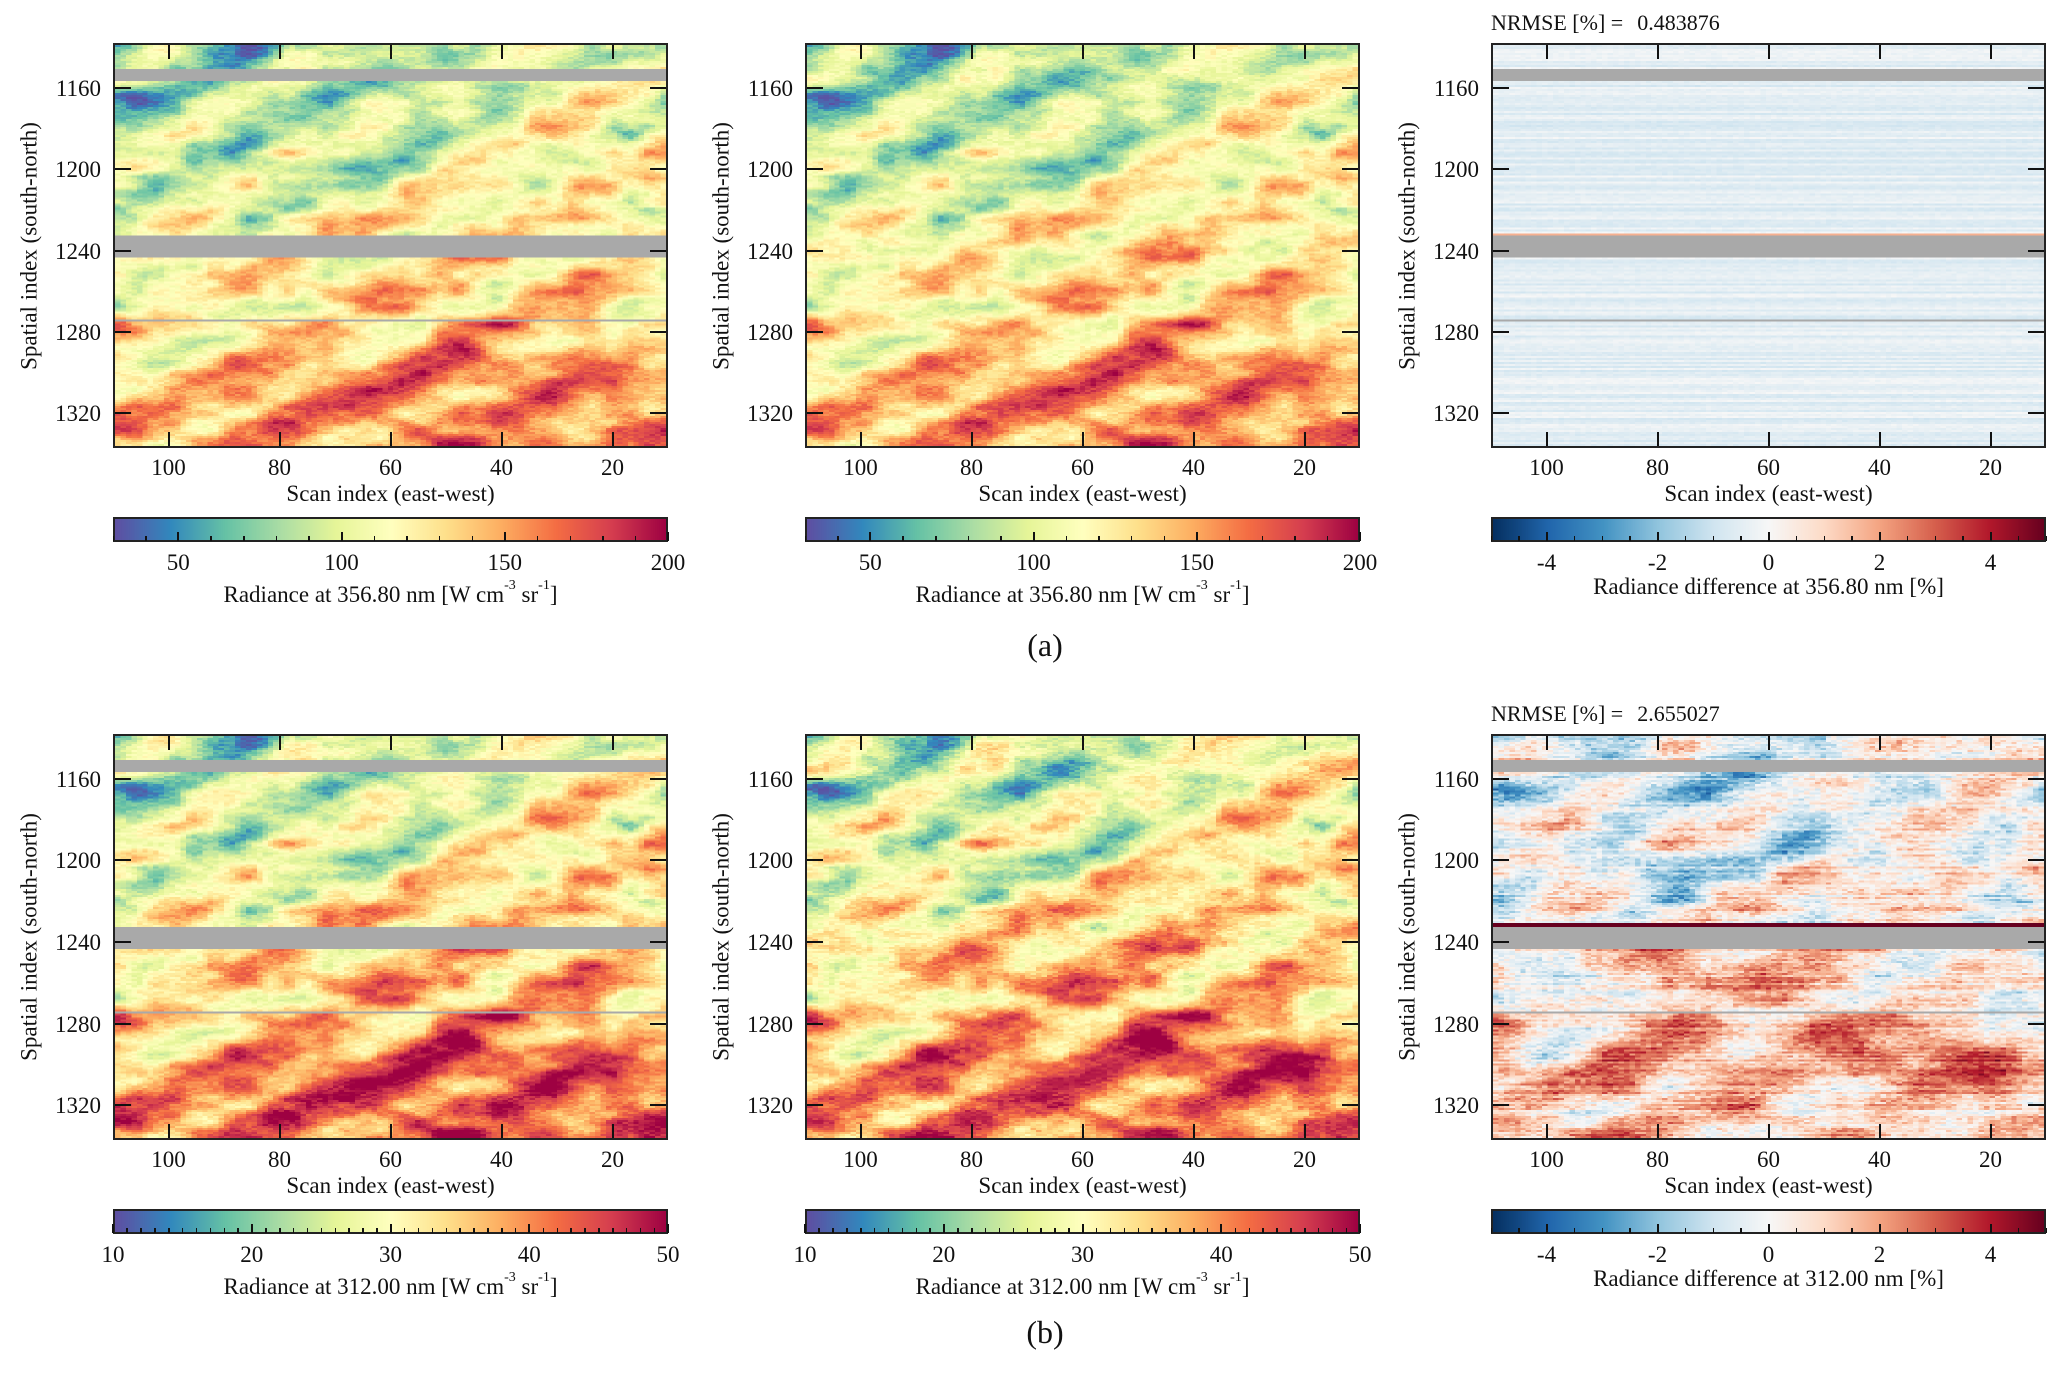 This screenshot has width=2067, height=1373. What do you see at coordinates (1879, 1159) in the screenshot?
I see `x-tick-label: 40` at bounding box center [1879, 1159].